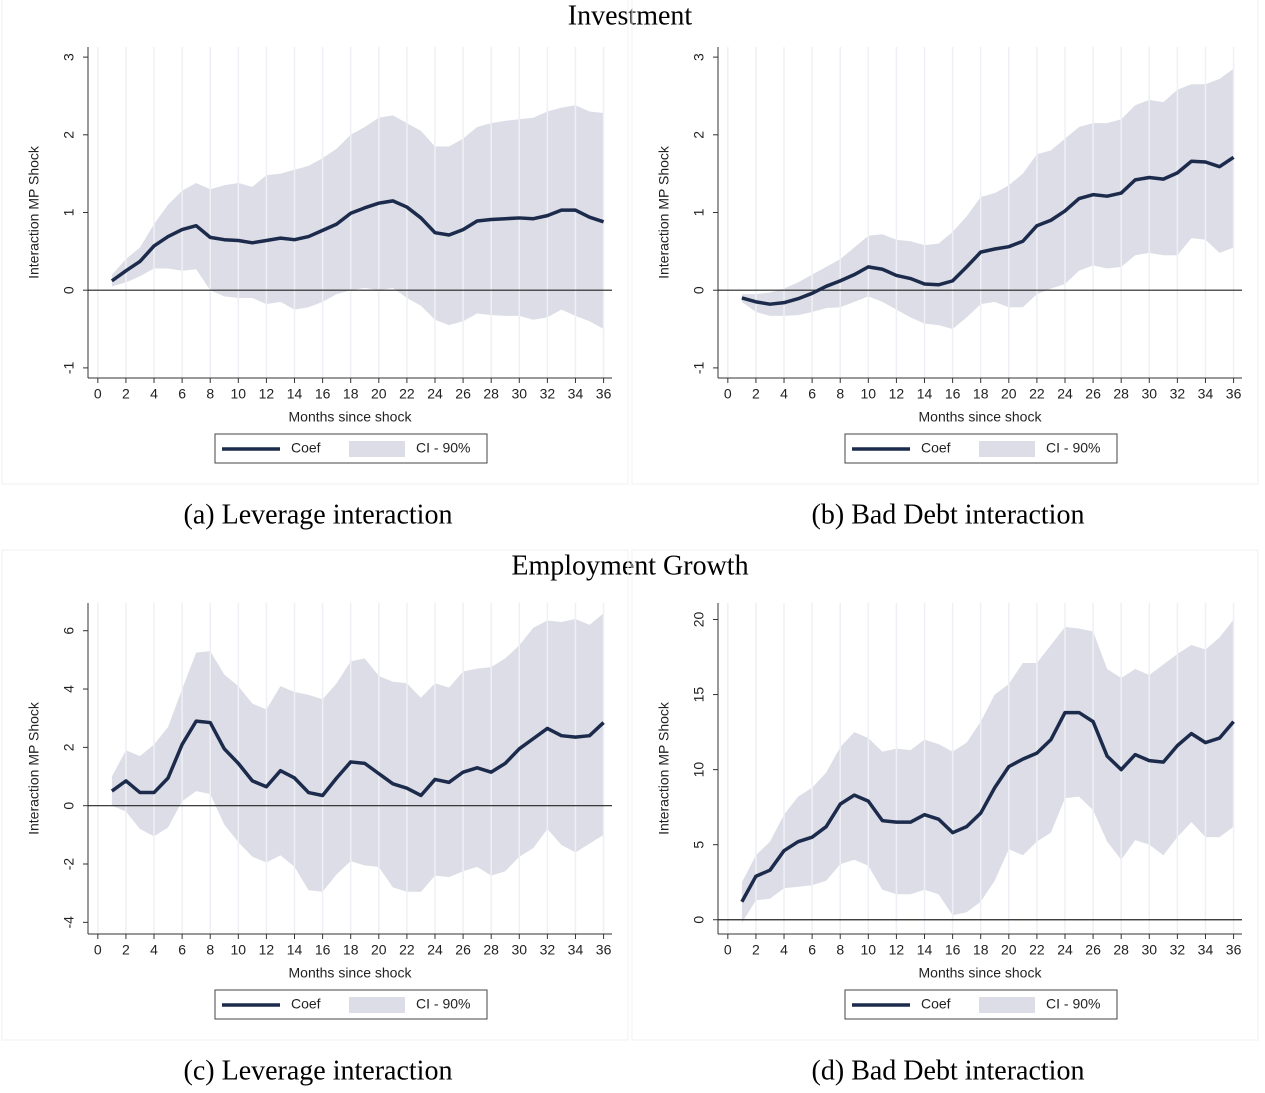  I want to click on y-tick-label: -4, so click(69, 922).